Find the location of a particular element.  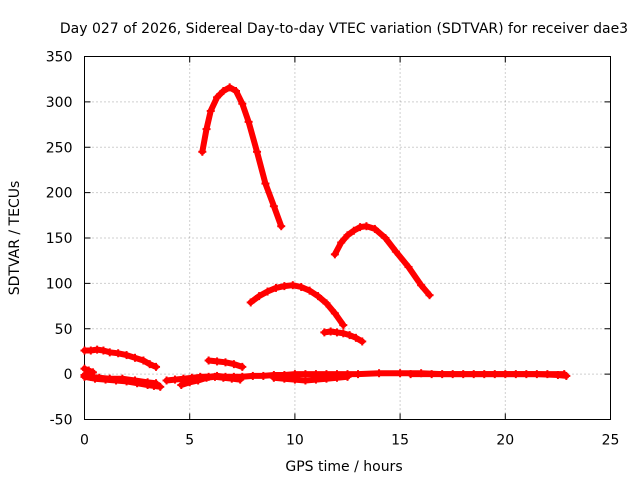

y-tick-label: 250 is located at coordinates (59, 148).